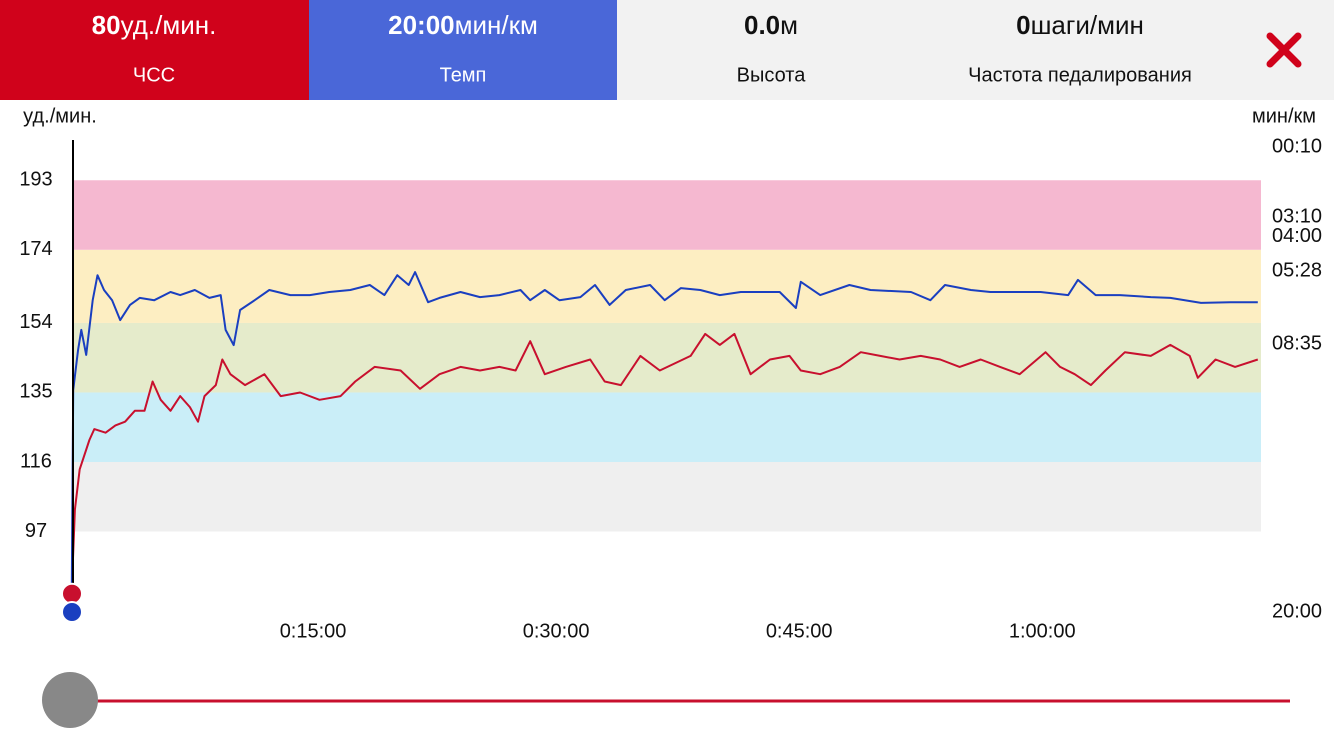 This screenshot has width=1334, height=750. Describe the element at coordinates (799, 631) in the screenshot. I see `x-tick-label: 0:45:00` at that location.